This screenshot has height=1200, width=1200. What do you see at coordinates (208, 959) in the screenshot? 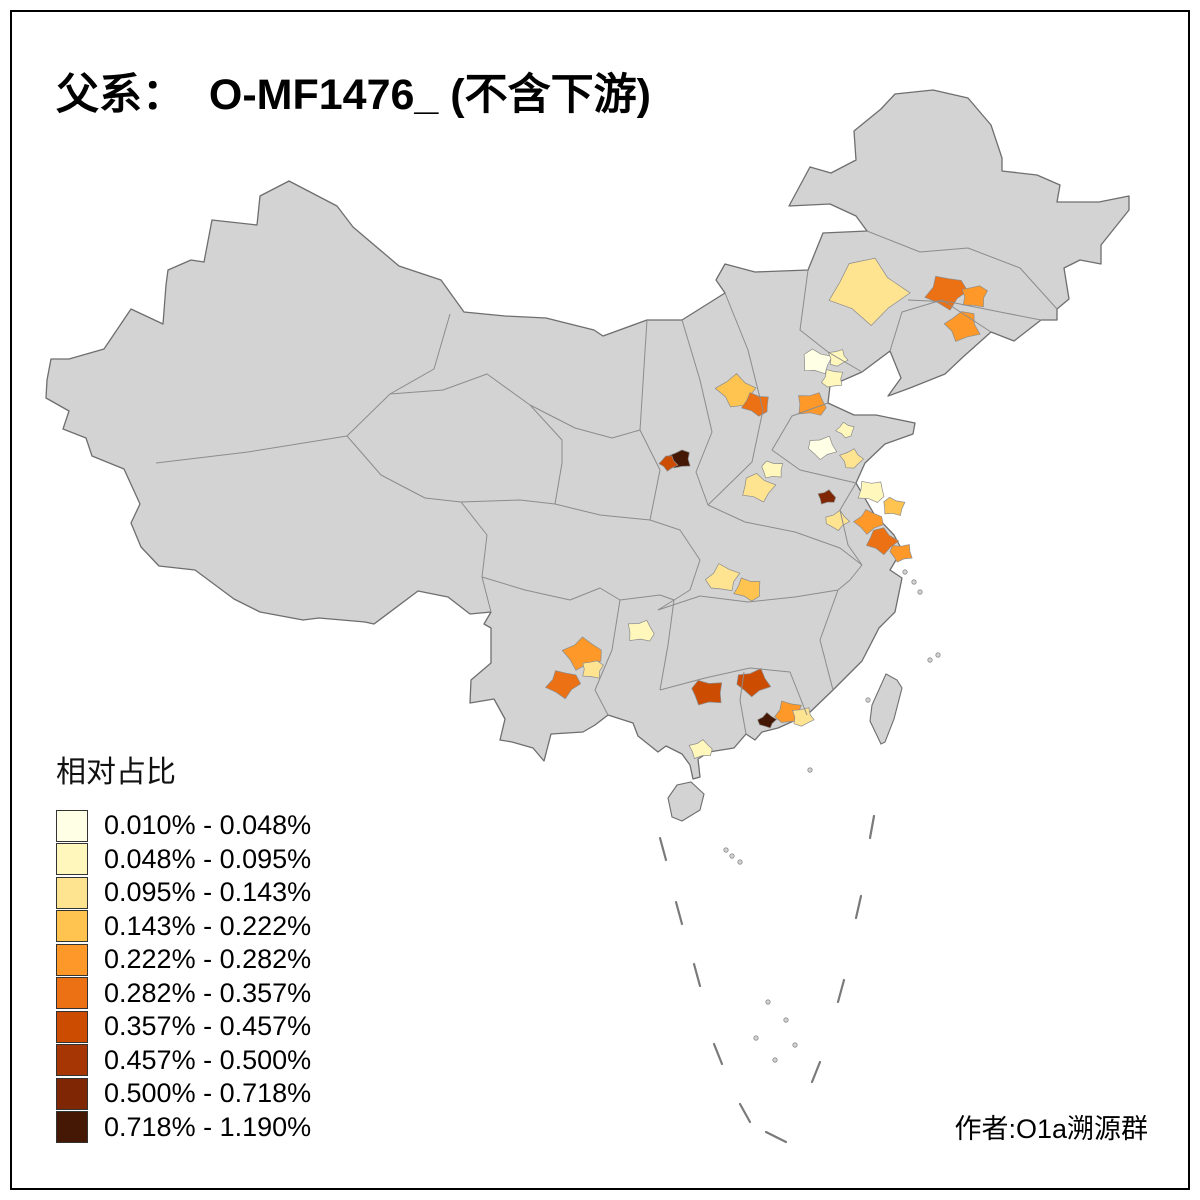
I see `legend-label: 0.222% - 0.282%` at bounding box center [208, 959].